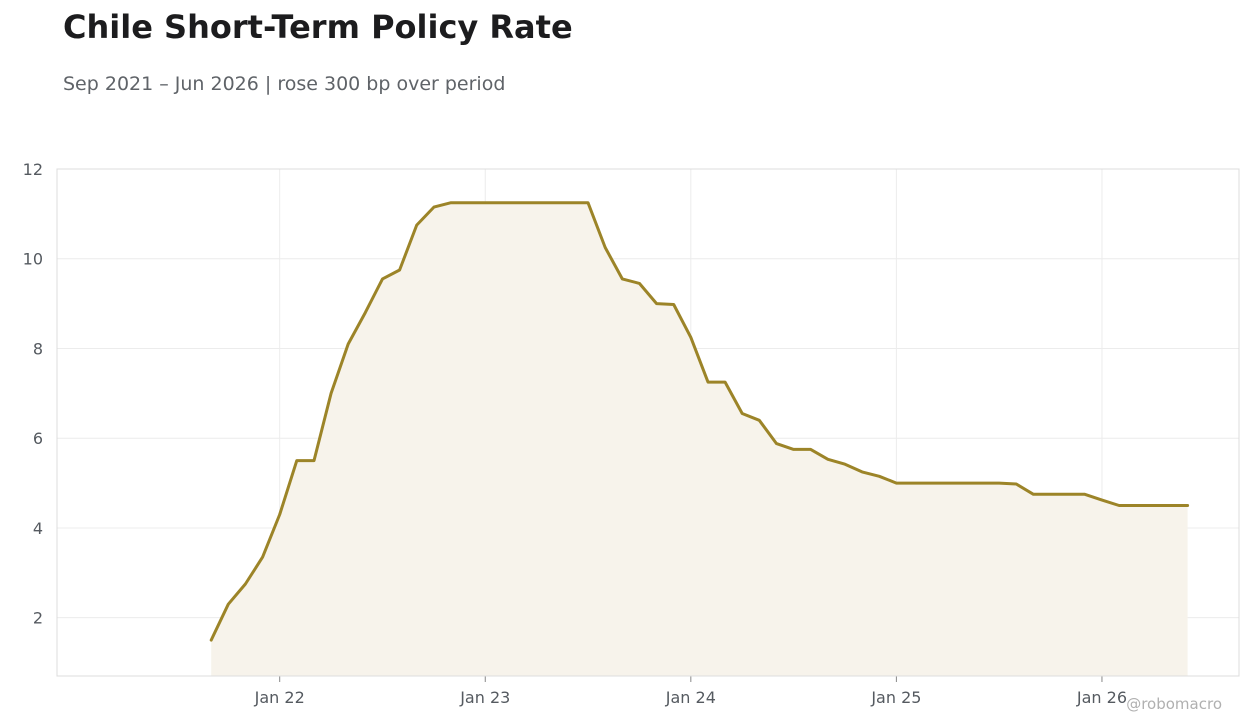 This screenshot has height=728, width=1260. What do you see at coordinates (38, 348) in the screenshot?
I see `y-tick-label: 8` at bounding box center [38, 348].